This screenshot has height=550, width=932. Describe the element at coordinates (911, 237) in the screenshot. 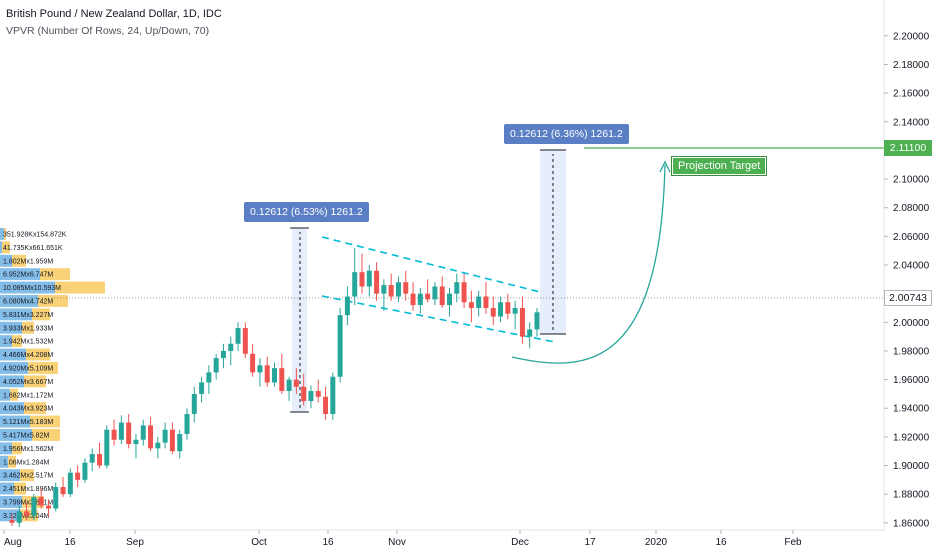

I see `price-tick-label: 2.06000` at that location.